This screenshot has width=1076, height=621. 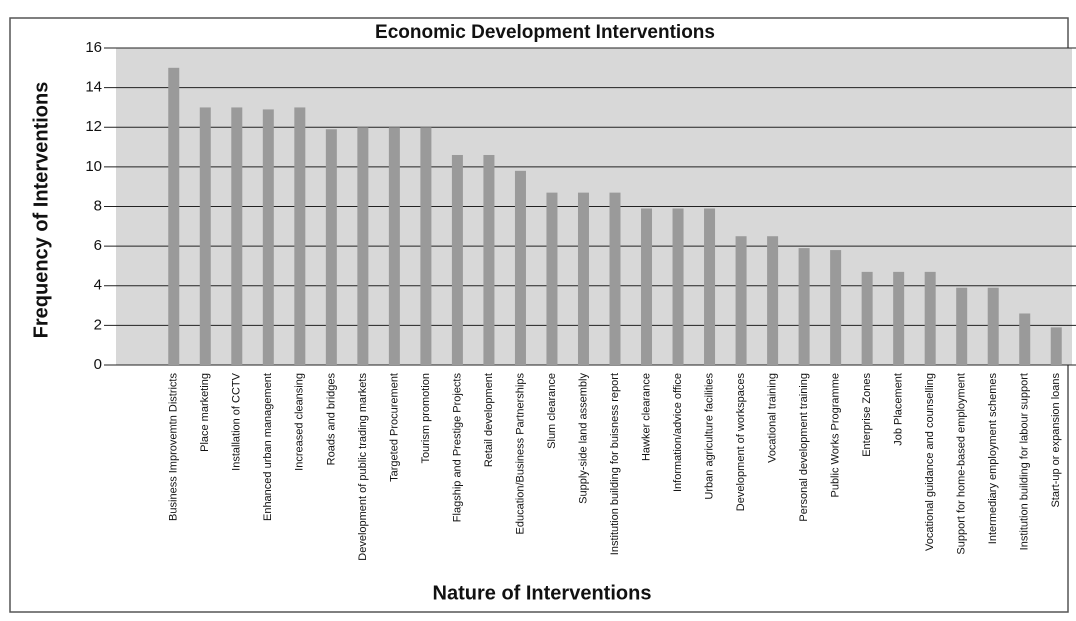 I want to click on x-tick-label: Institution building for labour support, so click(x=1025, y=461).